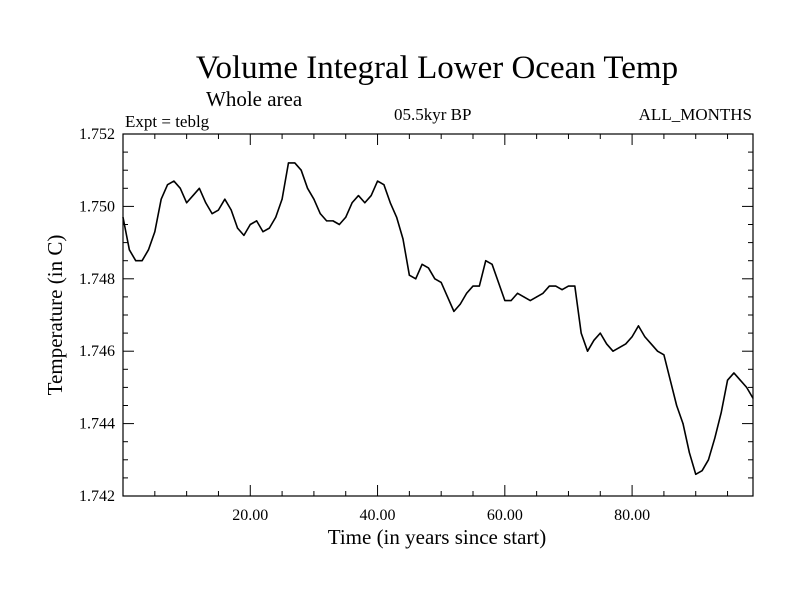 Image resolution: width=800 pixels, height=605 pixels. I want to click on period-label: 05.5kyr BP, so click(432, 114).